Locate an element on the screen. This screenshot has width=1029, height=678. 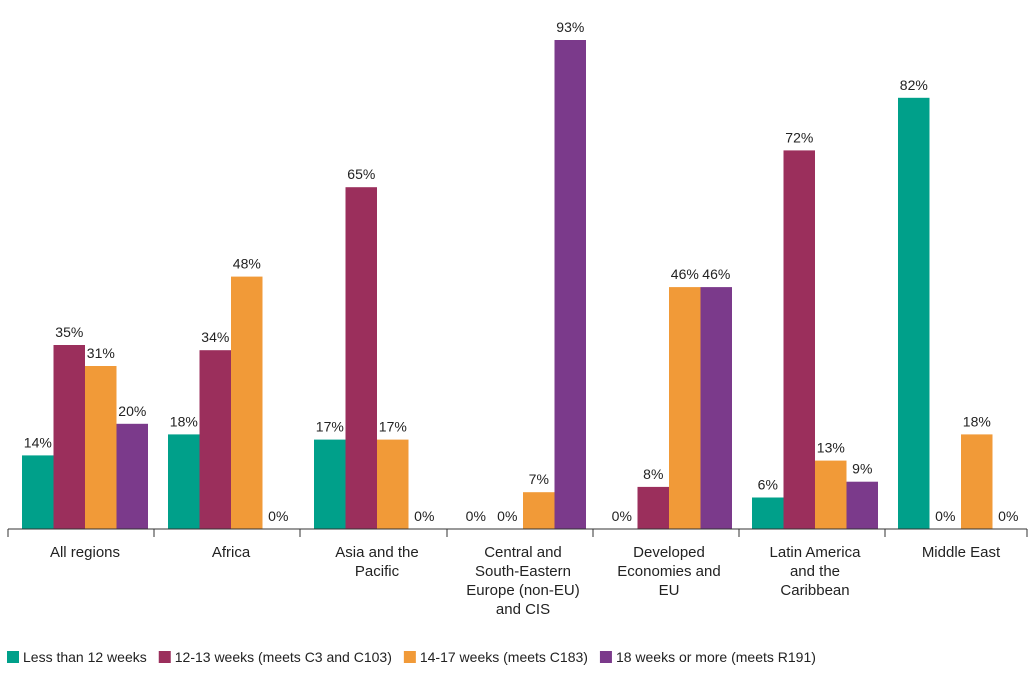
category-label: Latin America and the Caribbean is located at coordinates (816, 571).